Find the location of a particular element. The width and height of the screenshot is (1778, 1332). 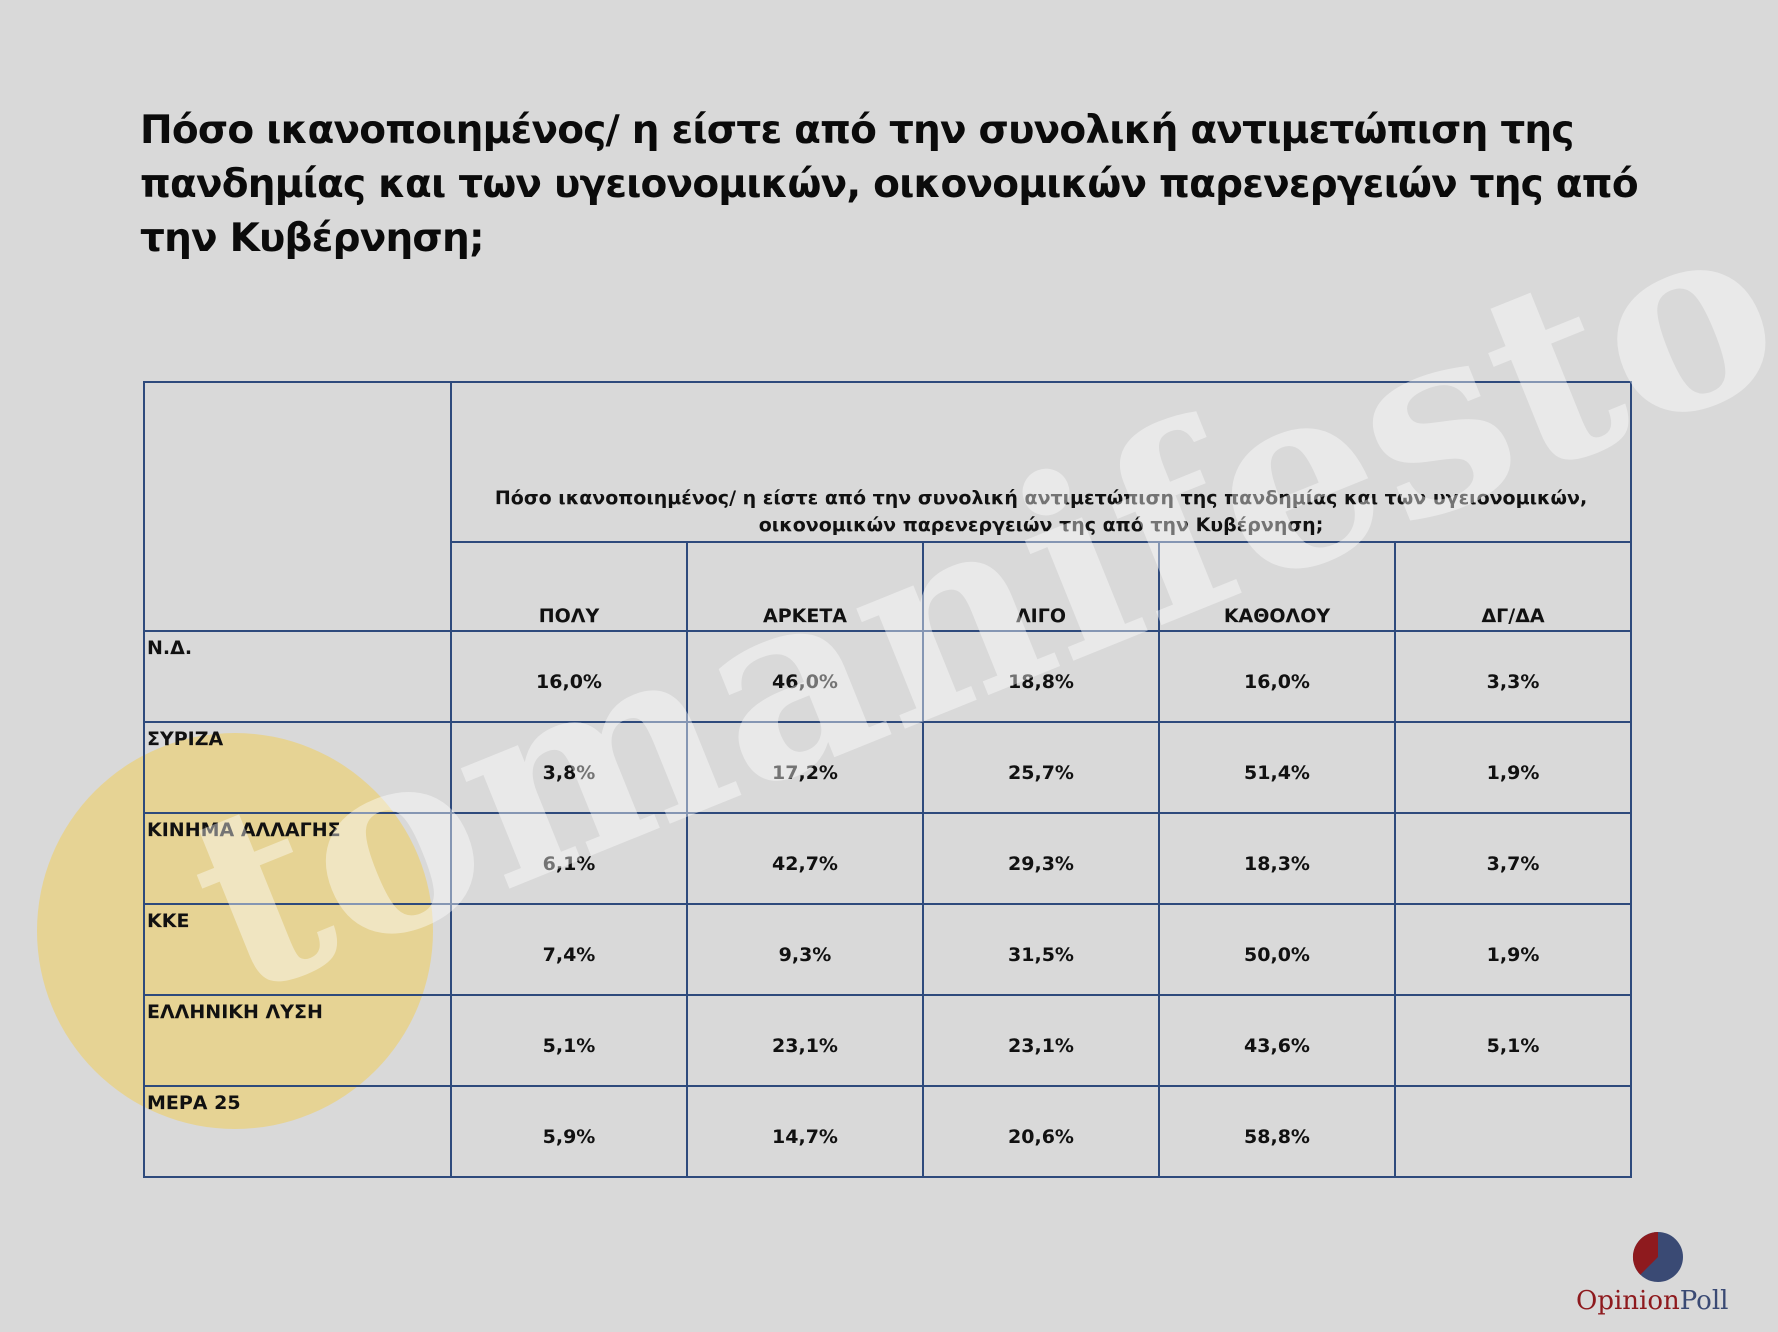

opinionpoll-logo: OpinionPoll is located at coordinates (1656, 1275).